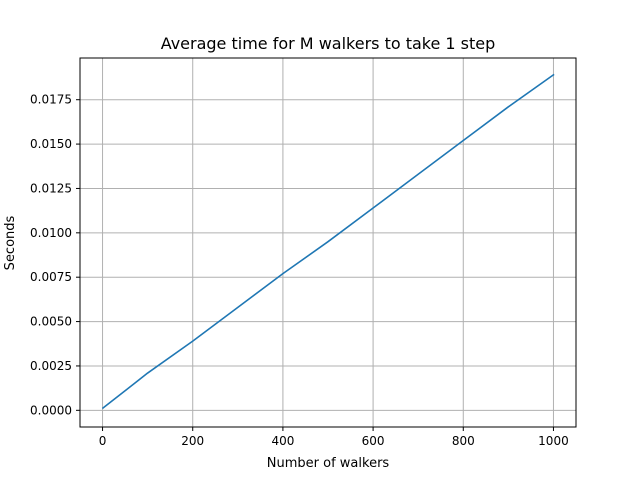 The height and width of the screenshot is (484, 640). What do you see at coordinates (51, 277) in the screenshot?
I see `y-tick-label: 0.0075` at bounding box center [51, 277].